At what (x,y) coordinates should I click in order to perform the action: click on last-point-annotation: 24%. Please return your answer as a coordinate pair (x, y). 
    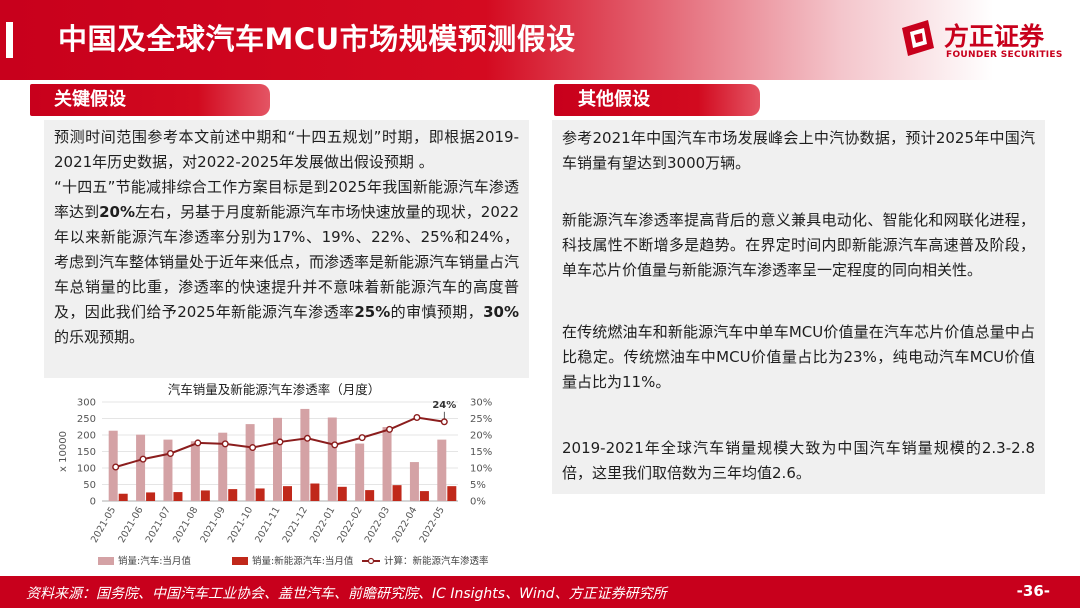
    Looking at the image, I should click on (444, 405).